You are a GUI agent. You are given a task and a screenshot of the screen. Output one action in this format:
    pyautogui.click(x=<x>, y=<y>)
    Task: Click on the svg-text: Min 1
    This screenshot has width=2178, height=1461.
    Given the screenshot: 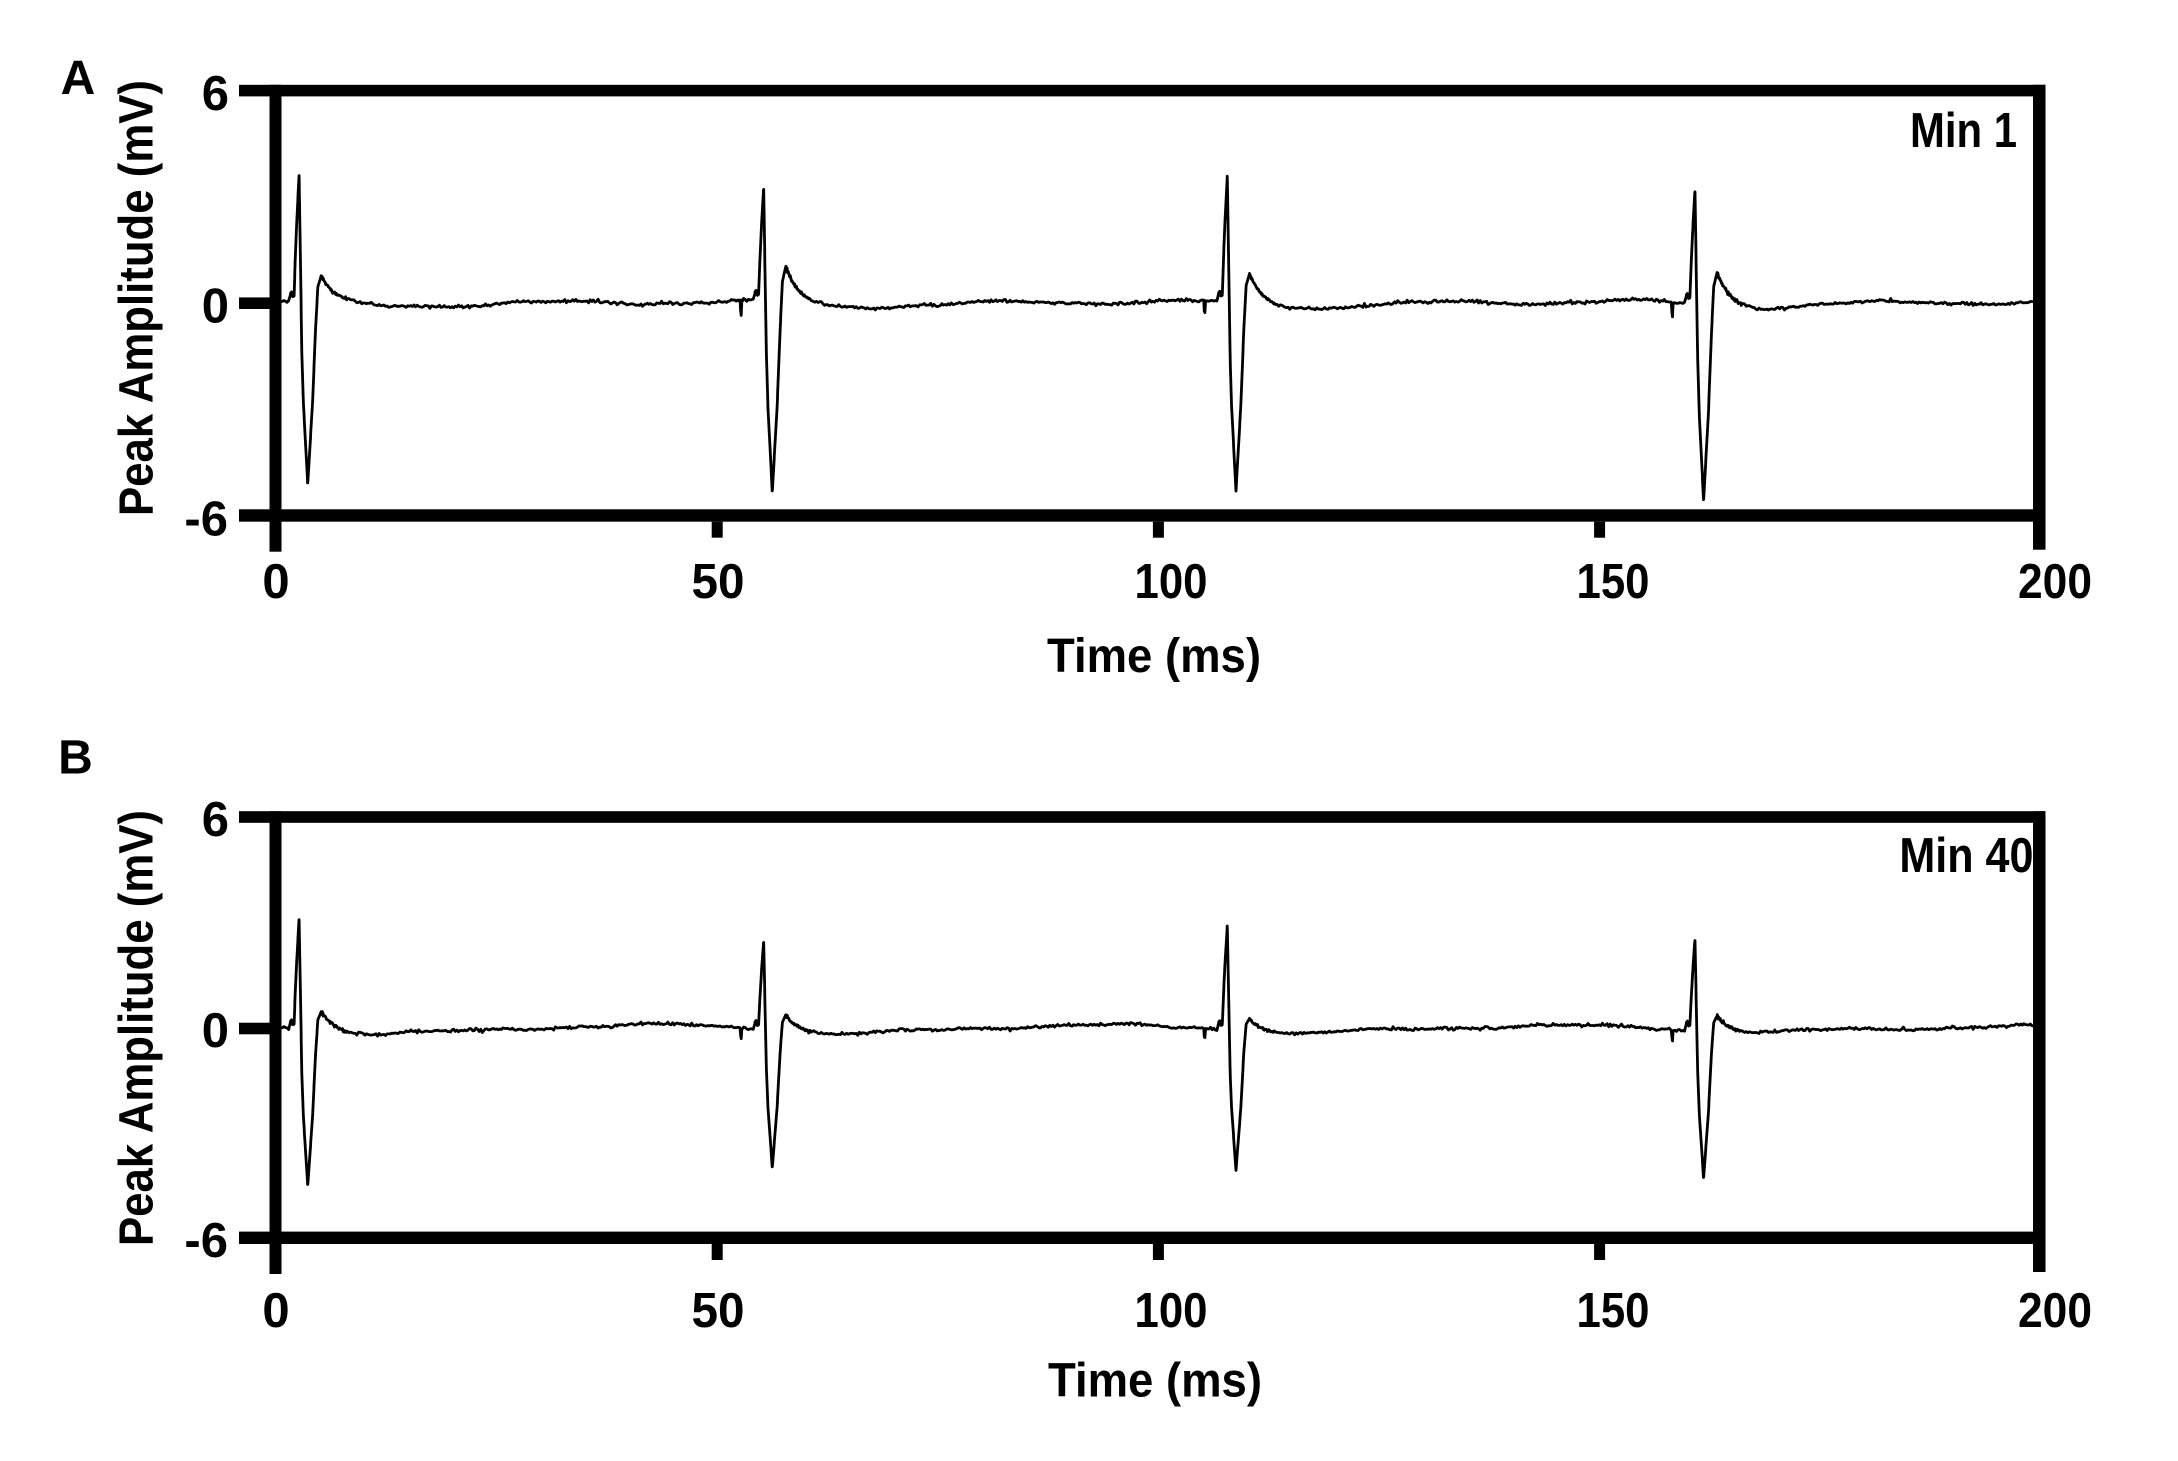 What is the action you would take?
    pyautogui.click(x=1963, y=131)
    